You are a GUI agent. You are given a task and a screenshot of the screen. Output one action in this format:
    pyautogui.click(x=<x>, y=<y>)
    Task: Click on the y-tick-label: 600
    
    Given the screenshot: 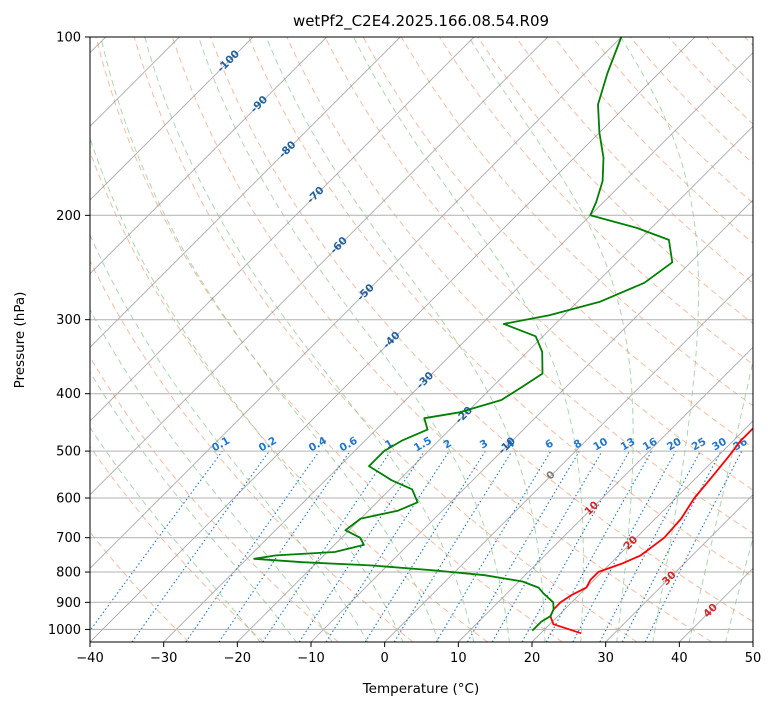 What is the action you would take?
    pyautogui.click(x=68, y=499)
    